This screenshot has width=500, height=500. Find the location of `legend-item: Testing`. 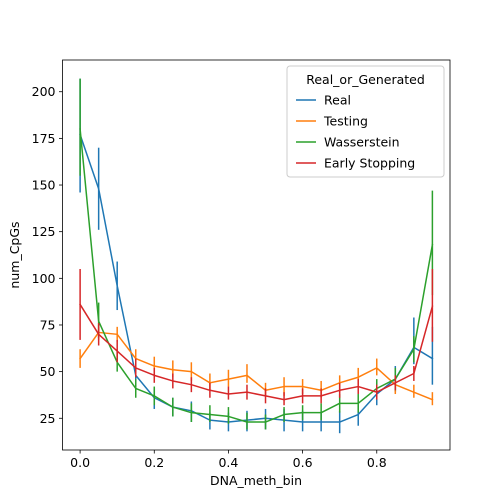

legend-item: Testing is located at coordinates (332, 121).